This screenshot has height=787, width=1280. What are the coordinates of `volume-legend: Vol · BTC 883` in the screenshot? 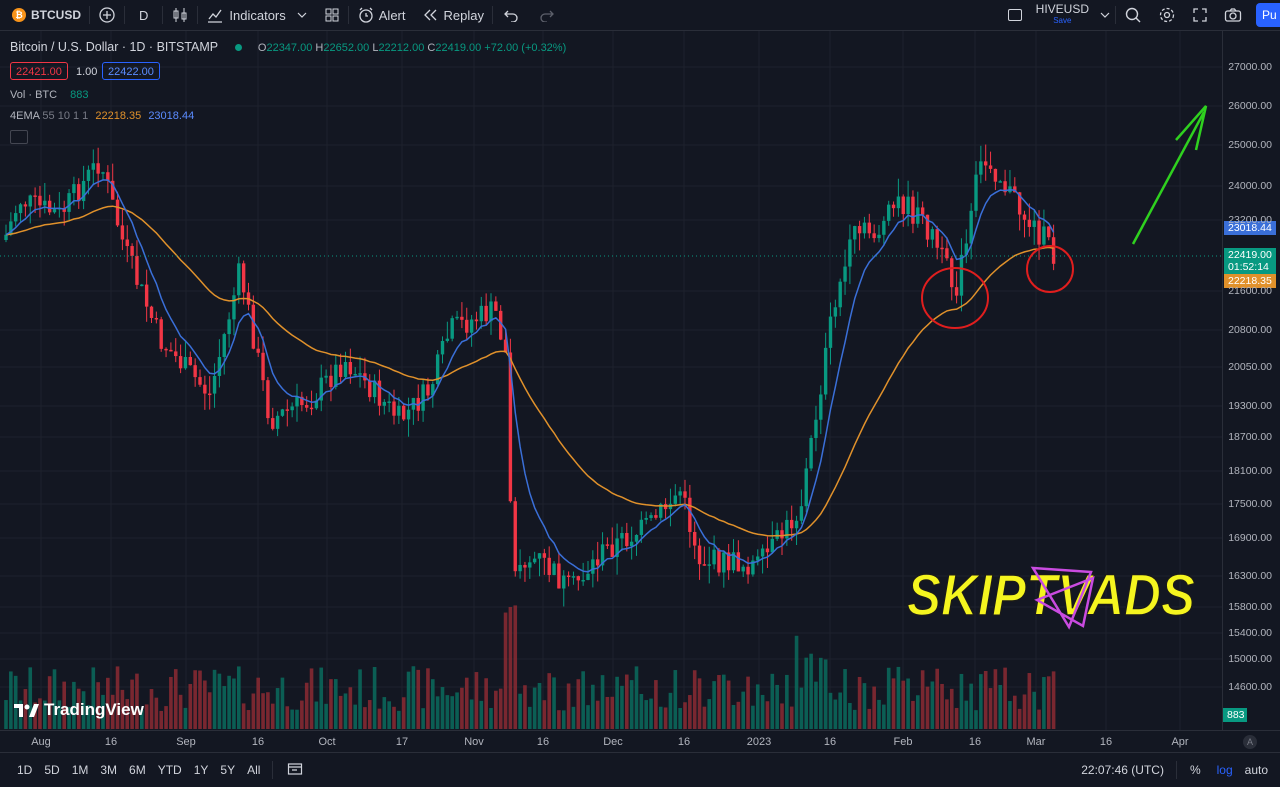 It's located at (49, 95).